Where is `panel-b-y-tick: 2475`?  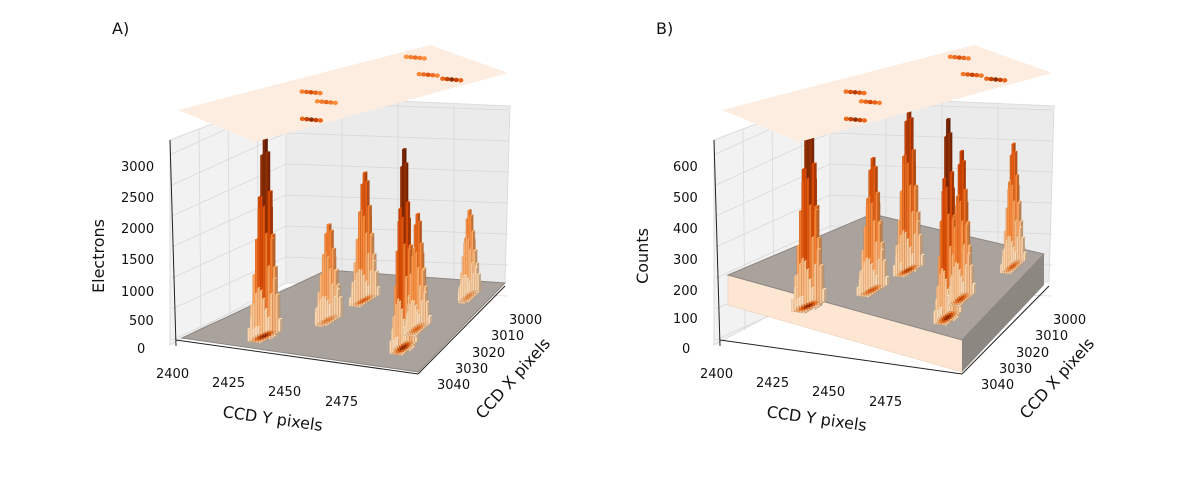
panel-b-y-tick: 2475 is located at coordinates (885, 402).